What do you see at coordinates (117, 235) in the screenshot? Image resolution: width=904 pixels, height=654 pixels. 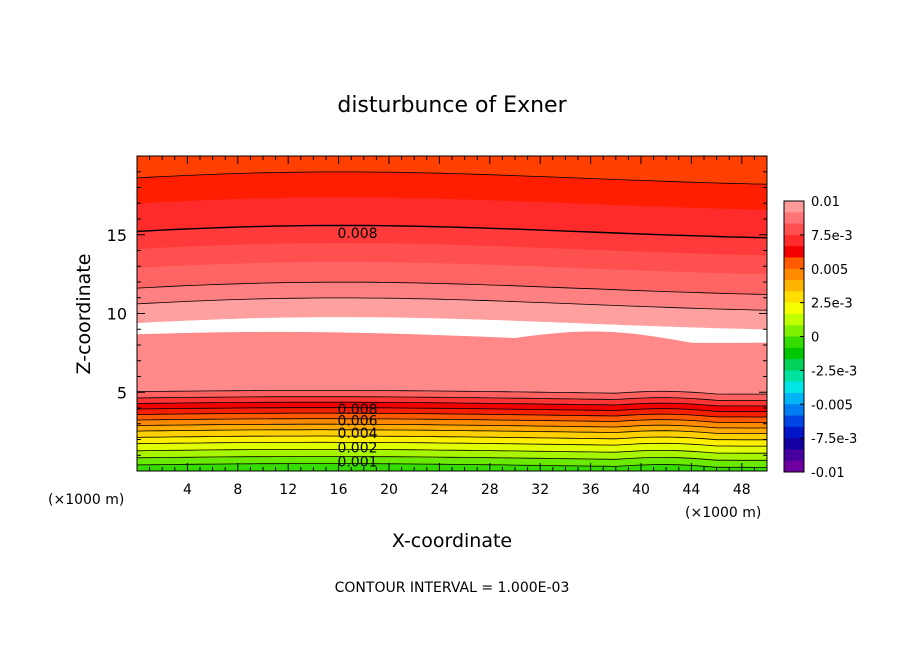 I see `y-tick-label: 15` at bounding box center [117, 235].